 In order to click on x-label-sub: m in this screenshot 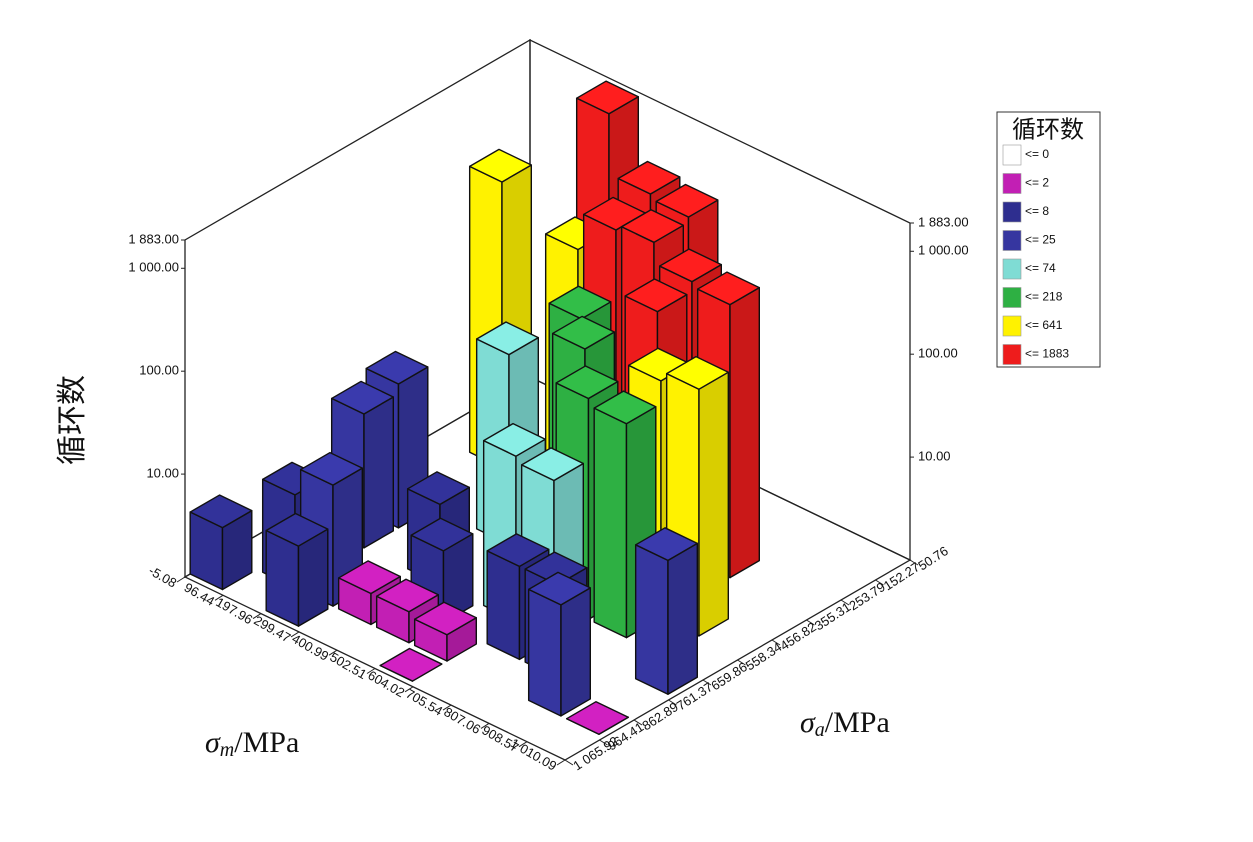, I will do `click(227, 750)`.